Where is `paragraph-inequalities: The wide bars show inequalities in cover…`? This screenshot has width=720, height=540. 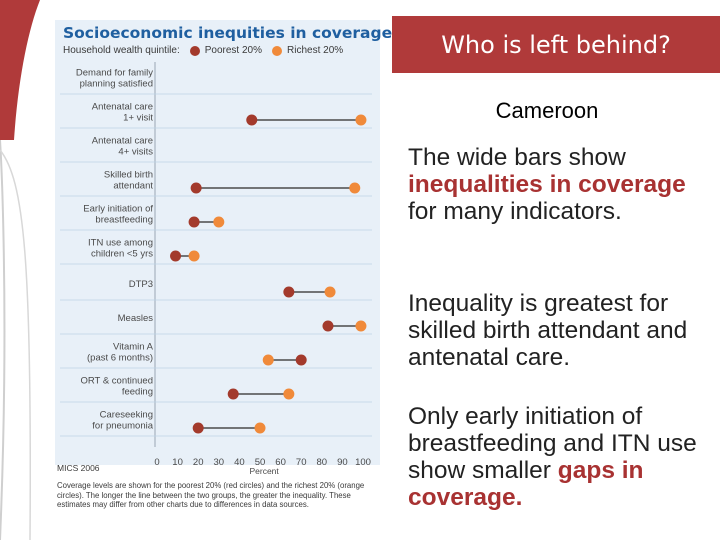 paragraph-inequalities: The wide bars show inequalities in cover… is located at coordinates (560, 184).